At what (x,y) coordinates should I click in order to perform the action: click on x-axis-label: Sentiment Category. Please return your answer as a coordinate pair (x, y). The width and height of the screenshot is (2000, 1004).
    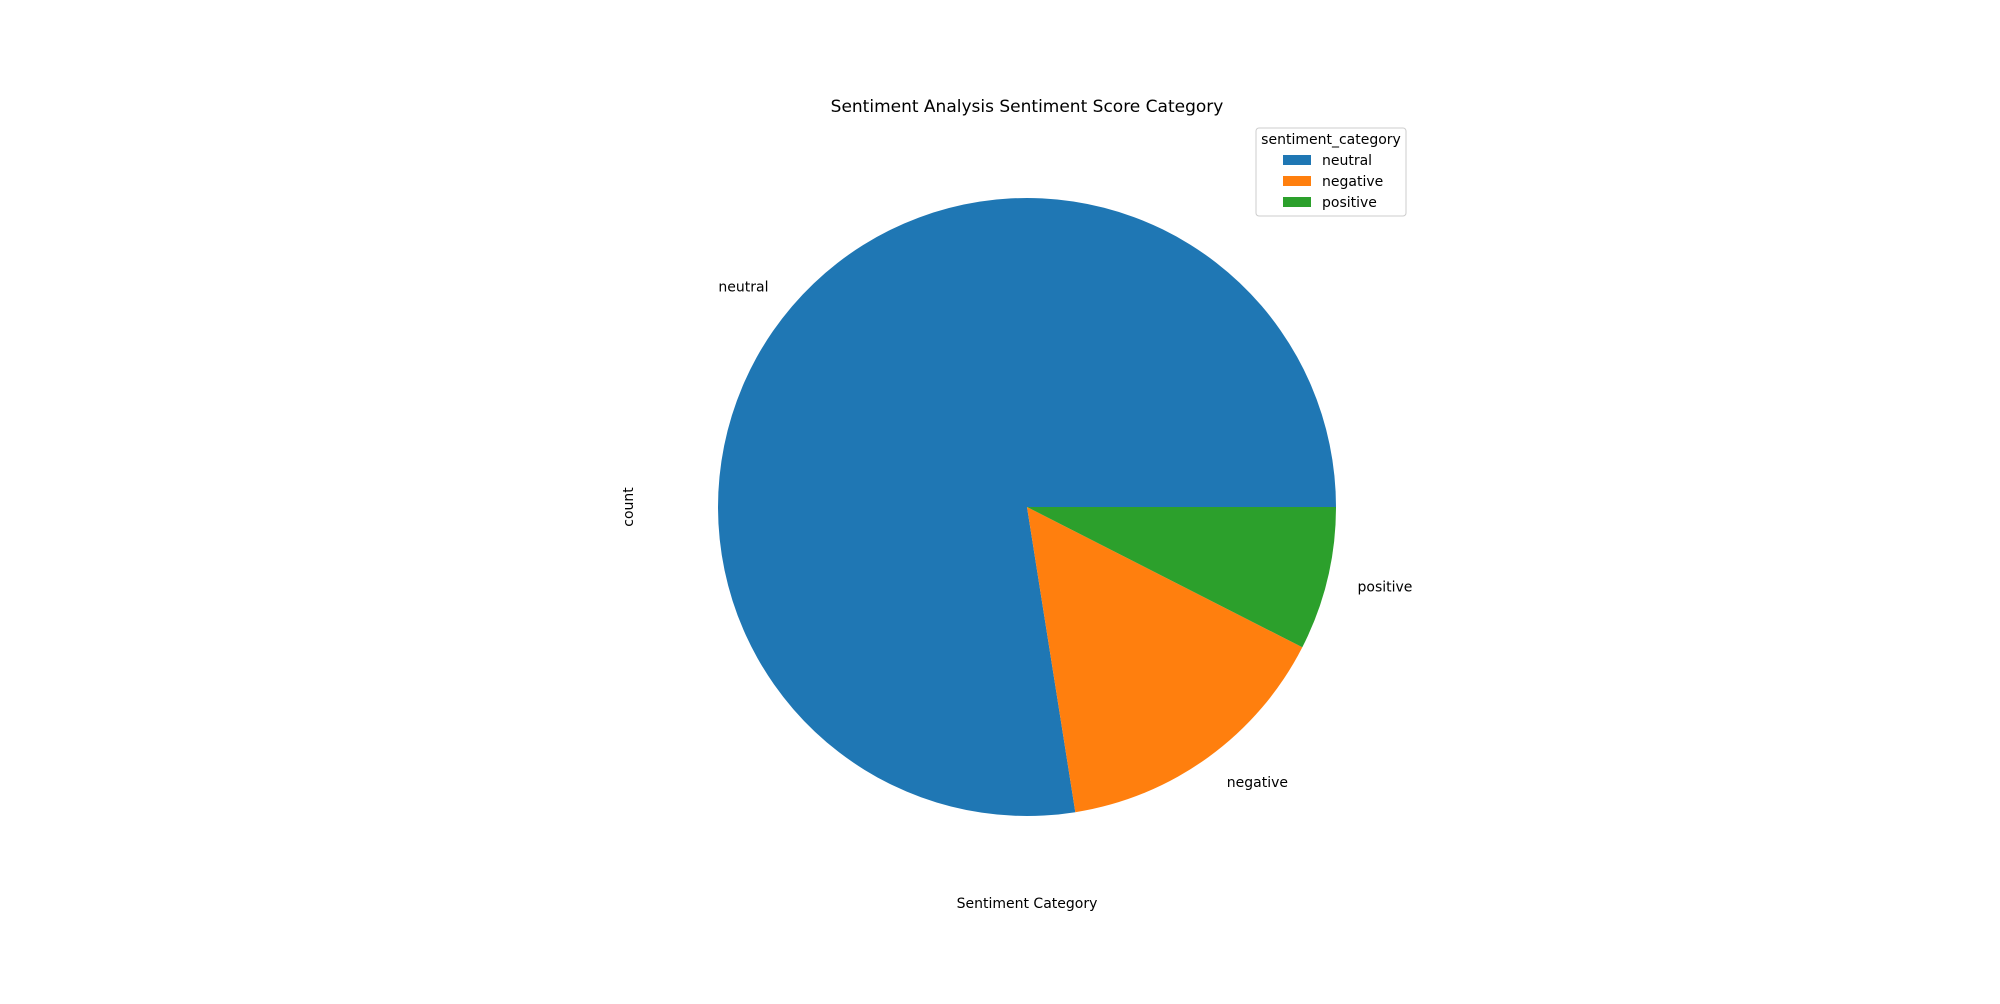
    Looking at the image, I should click on (1027, 904).